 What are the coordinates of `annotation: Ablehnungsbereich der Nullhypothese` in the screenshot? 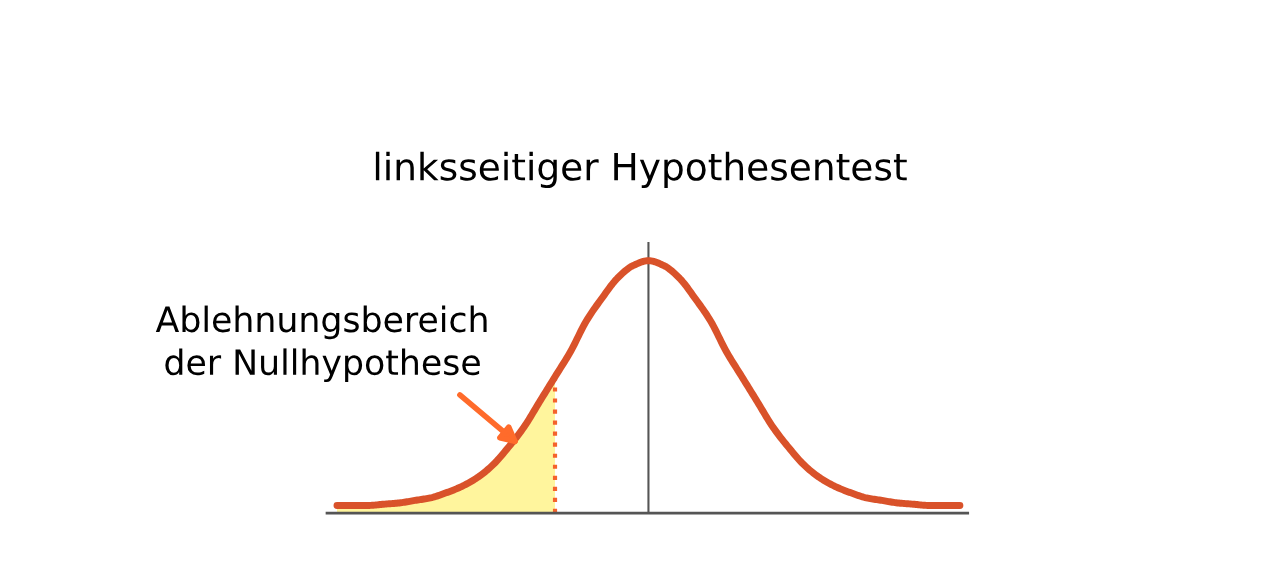 It's located at (321, 343).